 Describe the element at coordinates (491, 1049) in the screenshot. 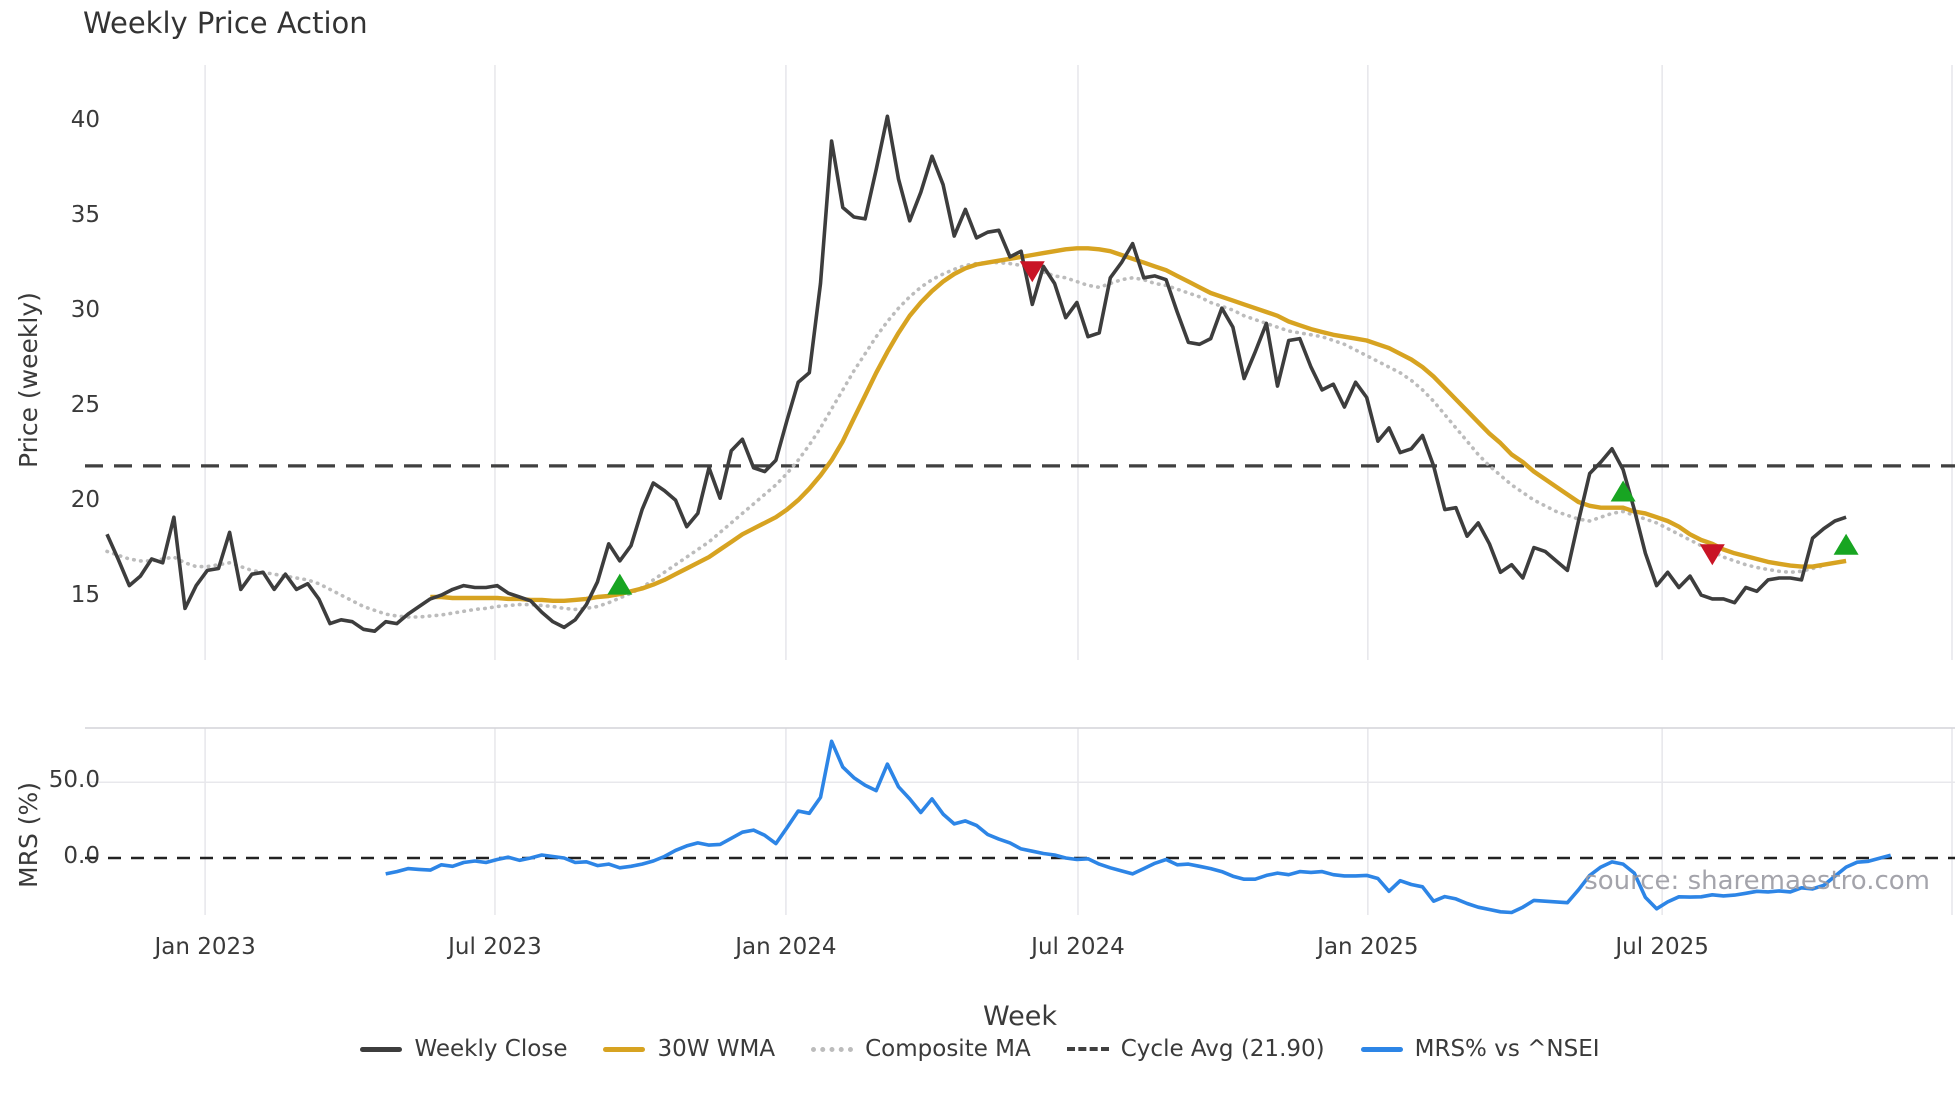

I see `legend-label: Weekly Close` at that location.